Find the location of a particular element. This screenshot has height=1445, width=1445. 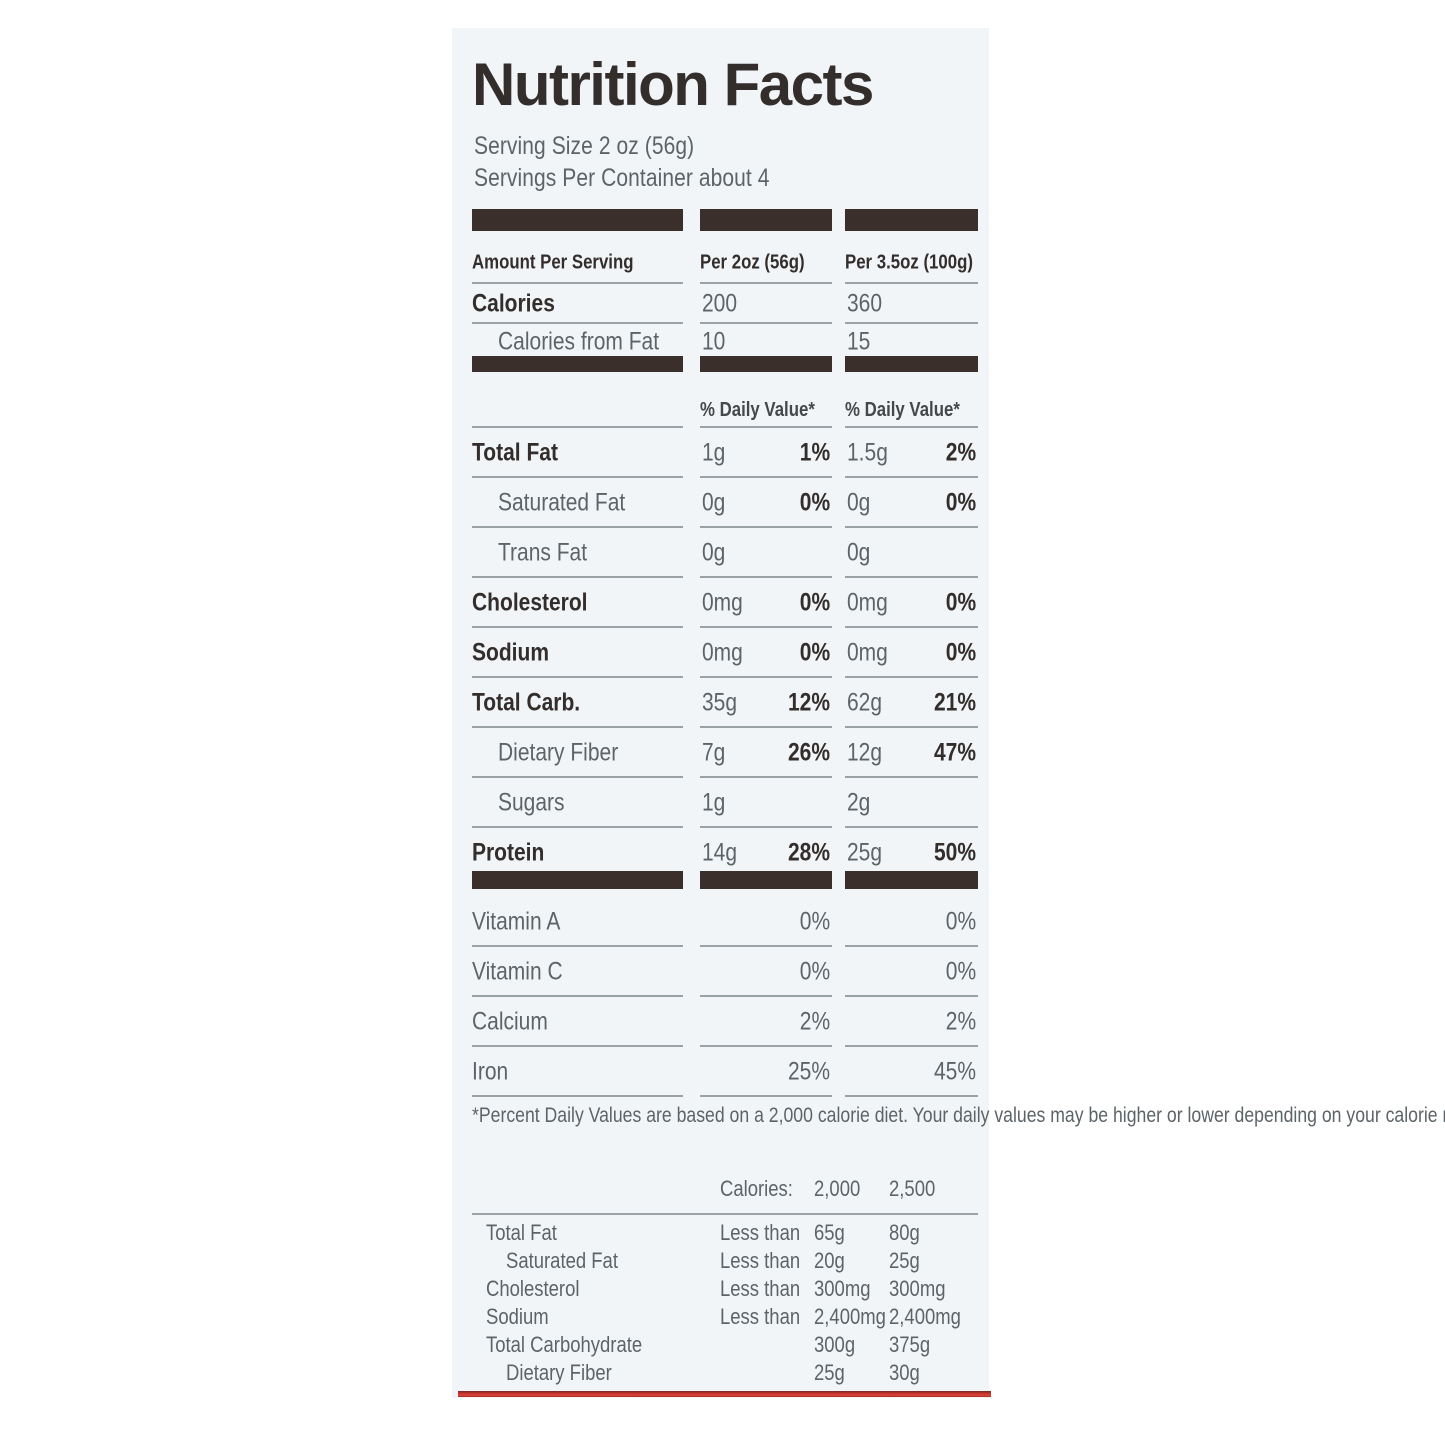

nutrient-label-cell: Saturated Fat is located at coordinates (577, 503).